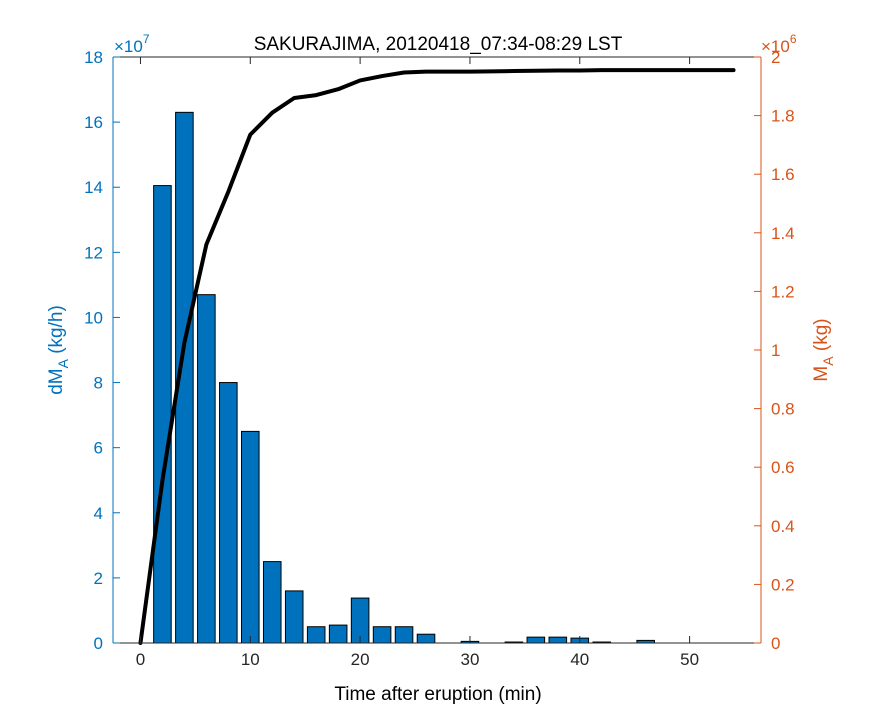 This screenshot has width=875, height=723. I want to click on right-y-axis-label: MA (kg), so click(823, 349).